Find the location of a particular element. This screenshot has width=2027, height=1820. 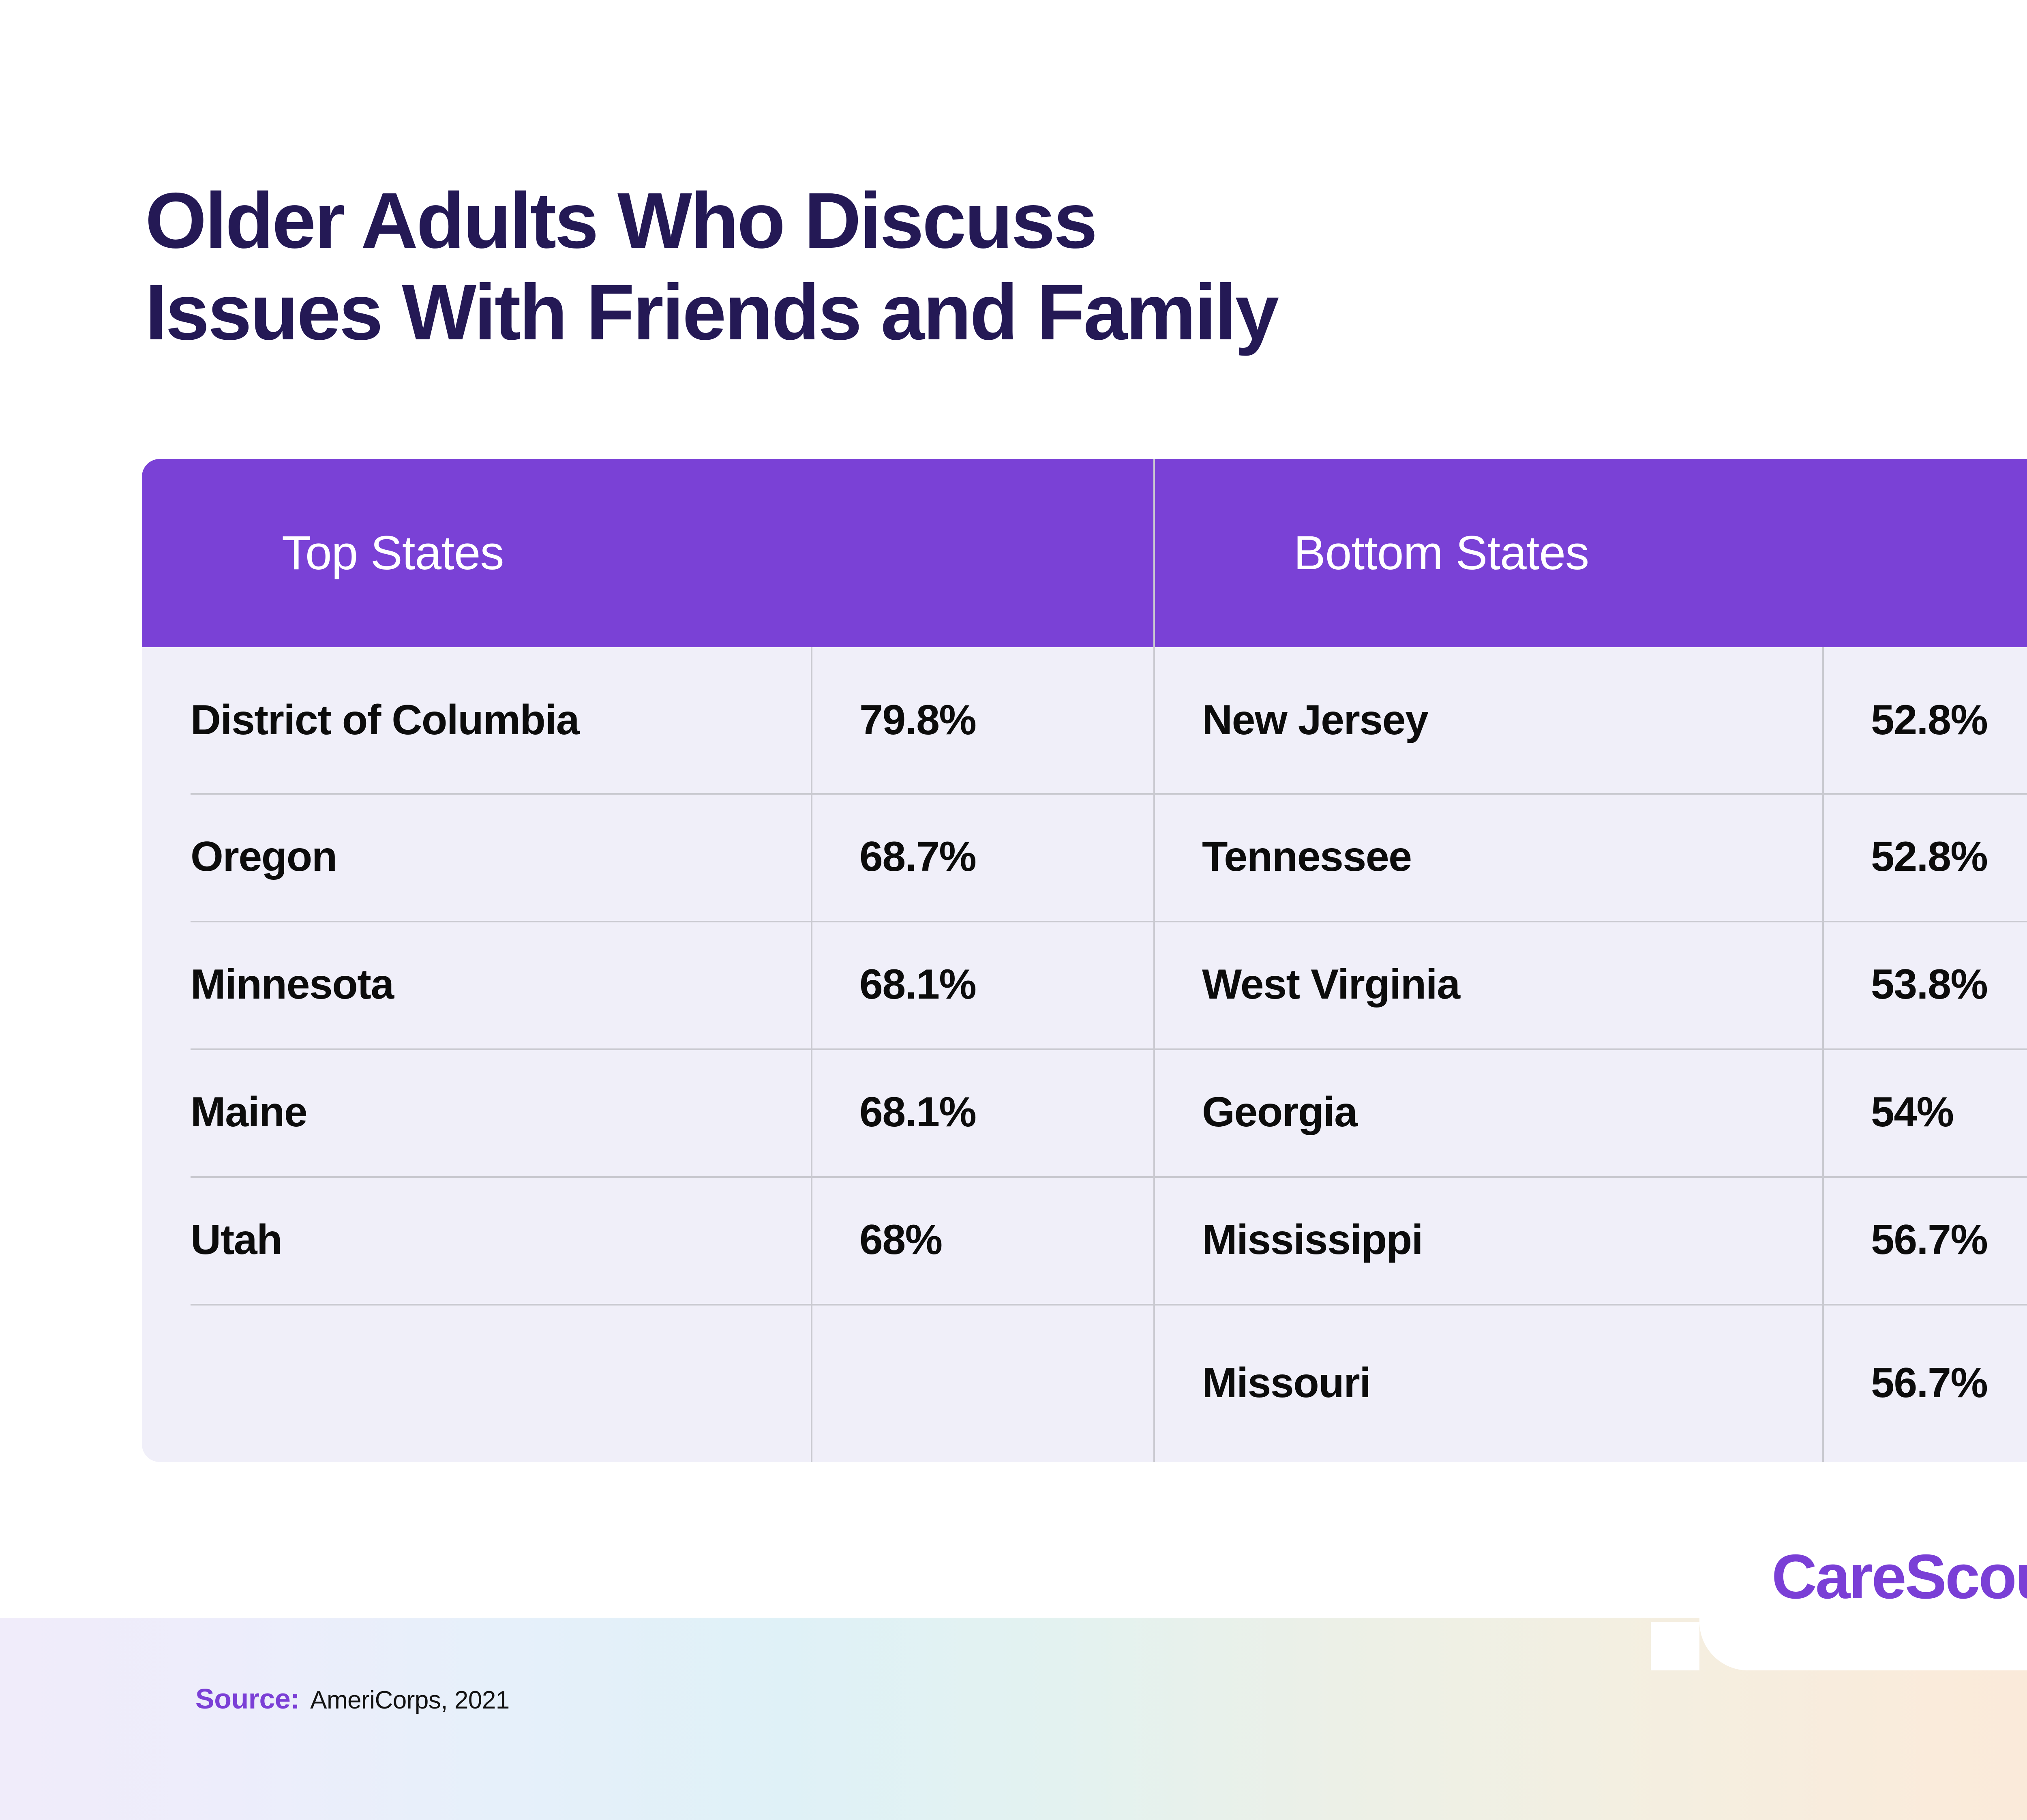

cell-bottom-state-name: Georgia is located at coordinates (1280, 1112).